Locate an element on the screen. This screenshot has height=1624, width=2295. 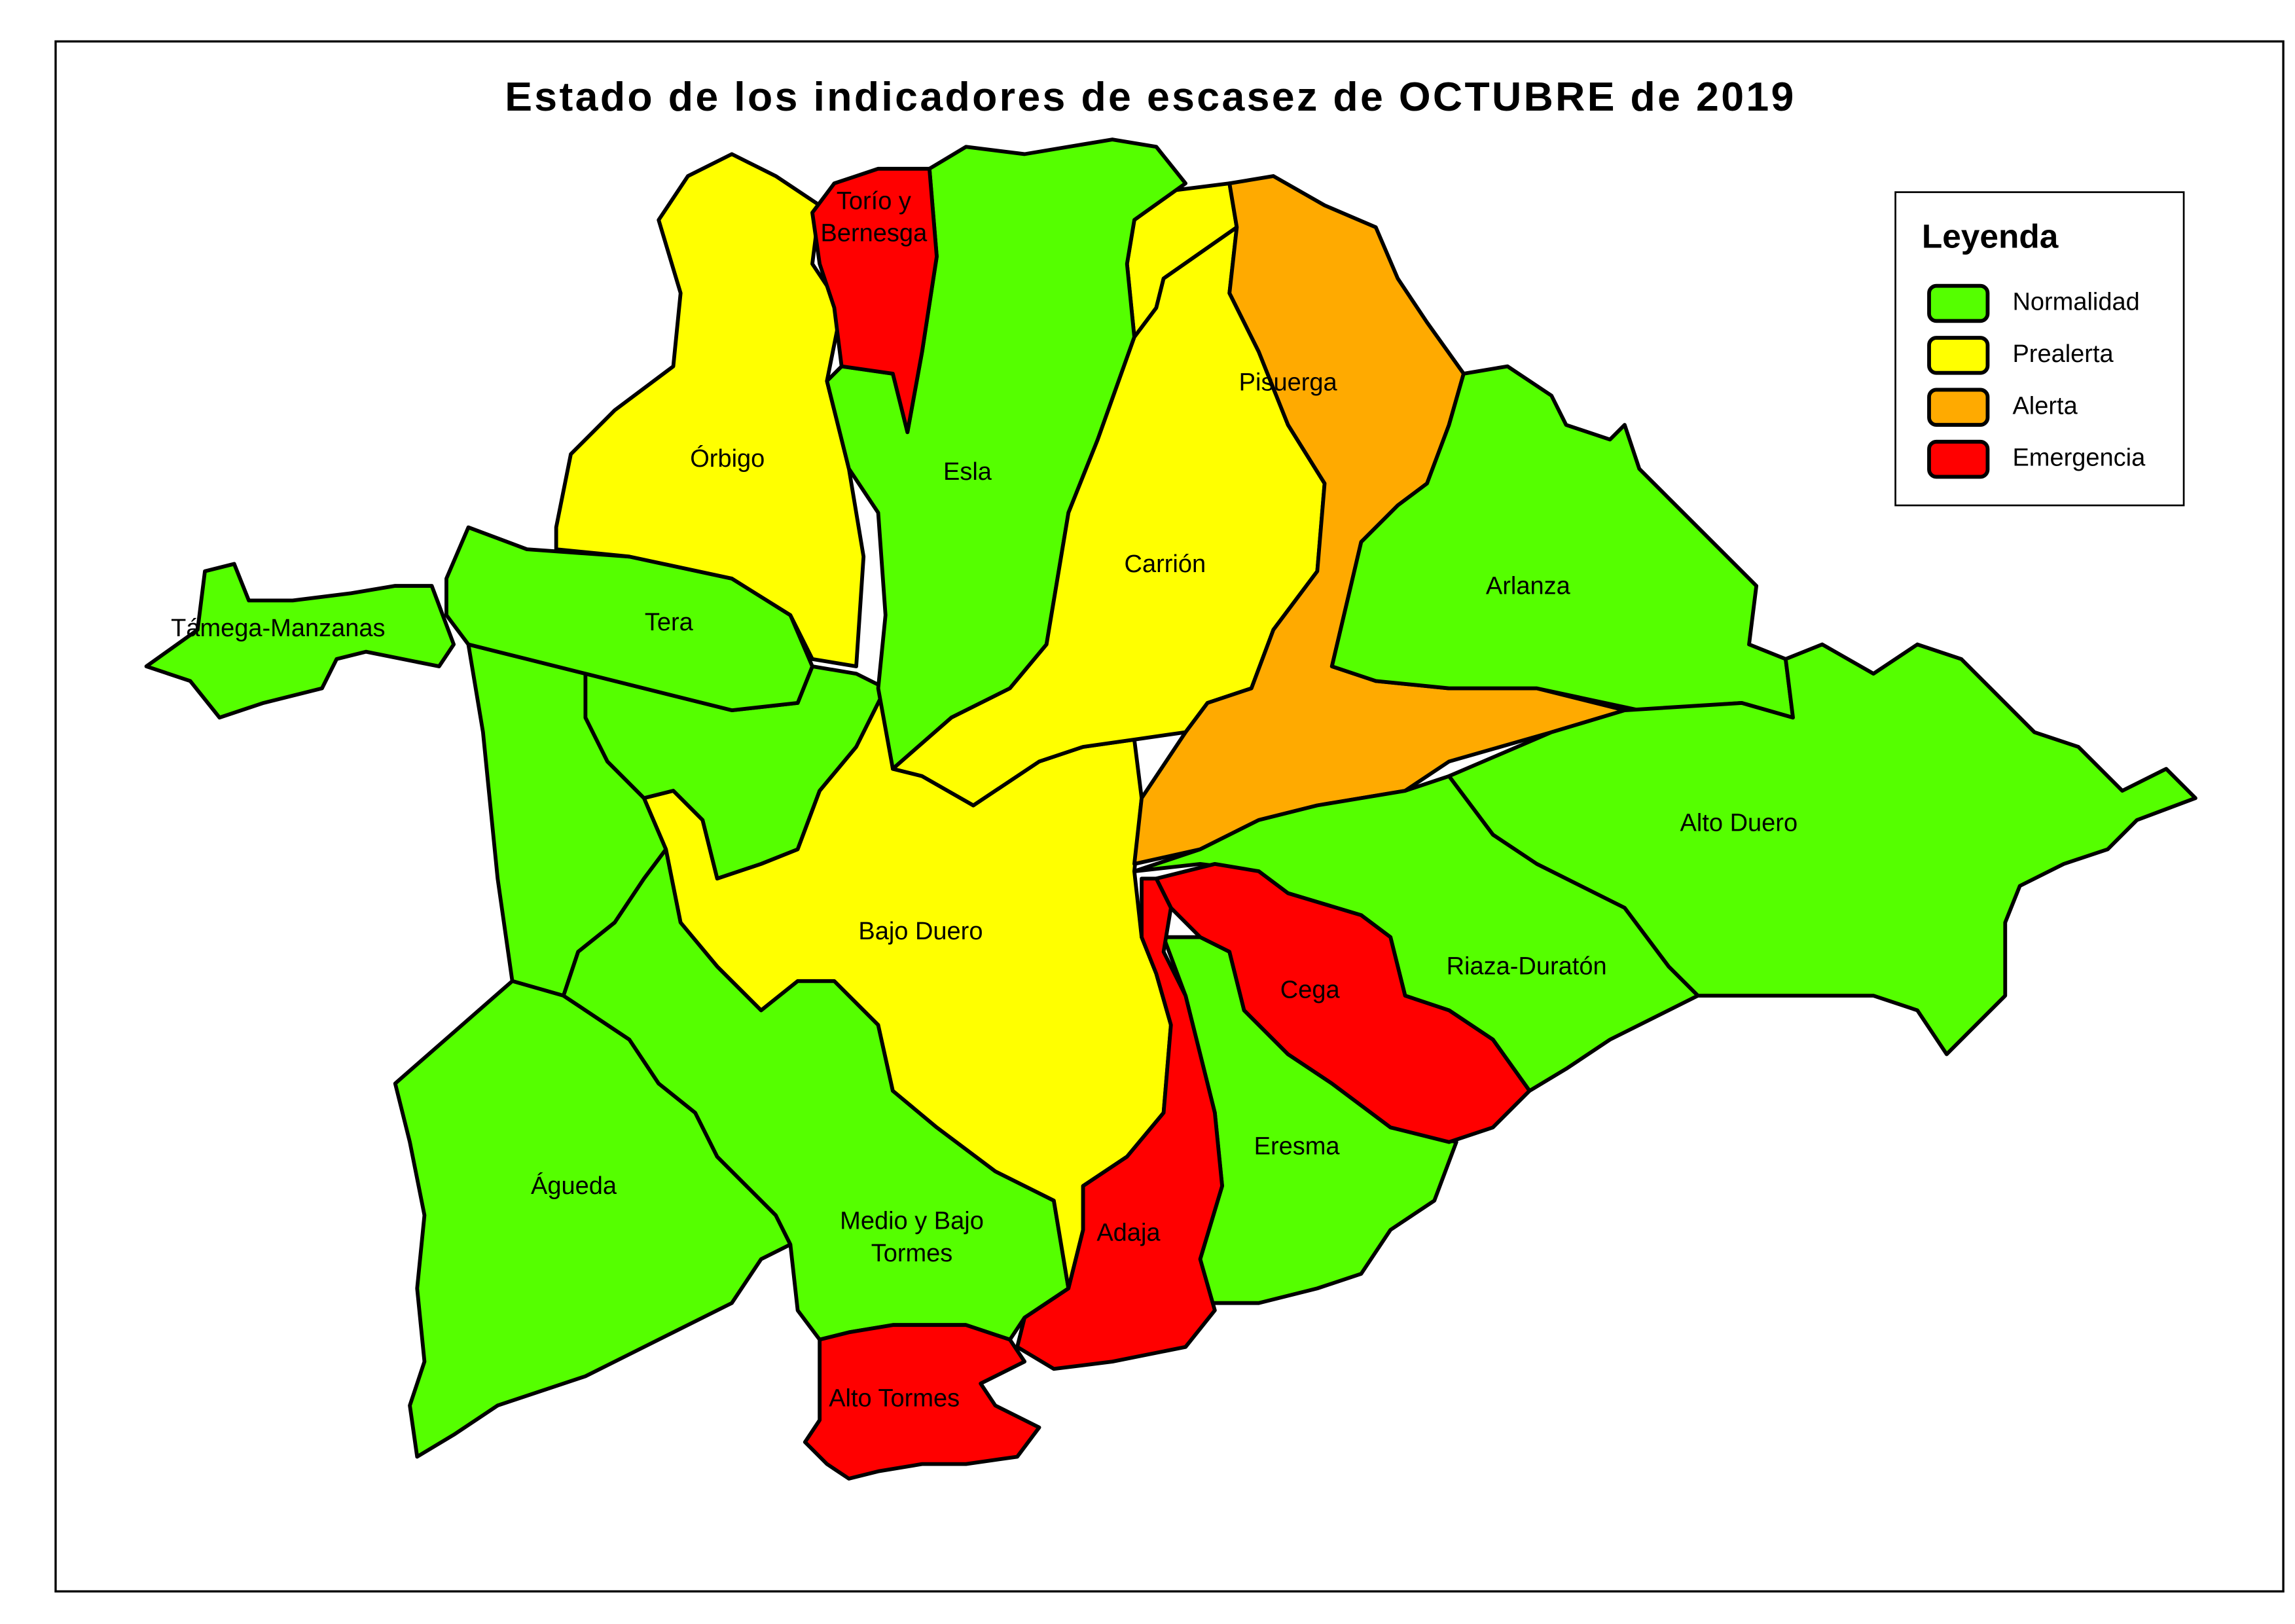
region-label: Pisuerga is located at coordinates (1289, 383).